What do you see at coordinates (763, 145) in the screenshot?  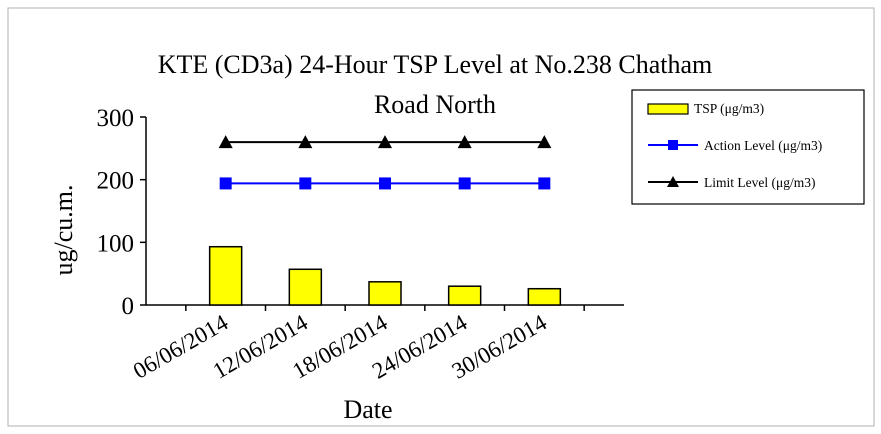 I see `legend-label-action-level: Action Level (μg/m3)` at bounding box center [763, 145].